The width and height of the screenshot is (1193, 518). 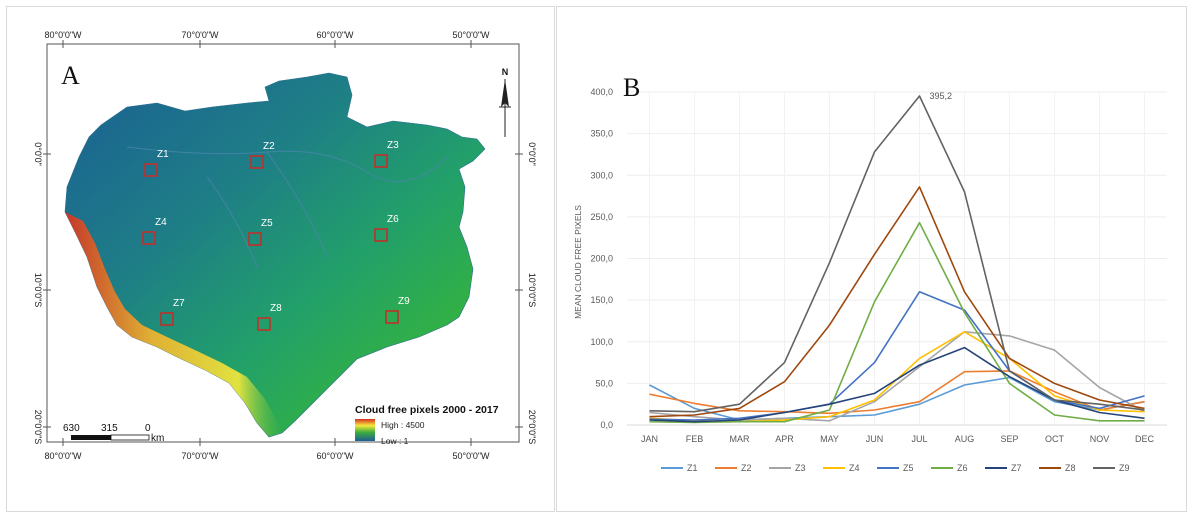 What do you see at coordinates (941, 96) in the screenshot?
I see `peak-annotation: 395,2` at bounding box center [941, 96].